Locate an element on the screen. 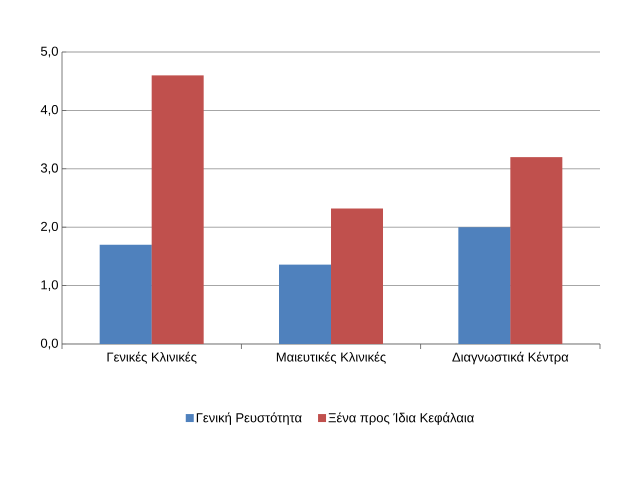 Image resolution: width=640 pixels, height=497 pixels. legend-label: Γενική Ρευστότητα is located at coordinates (249, 418).